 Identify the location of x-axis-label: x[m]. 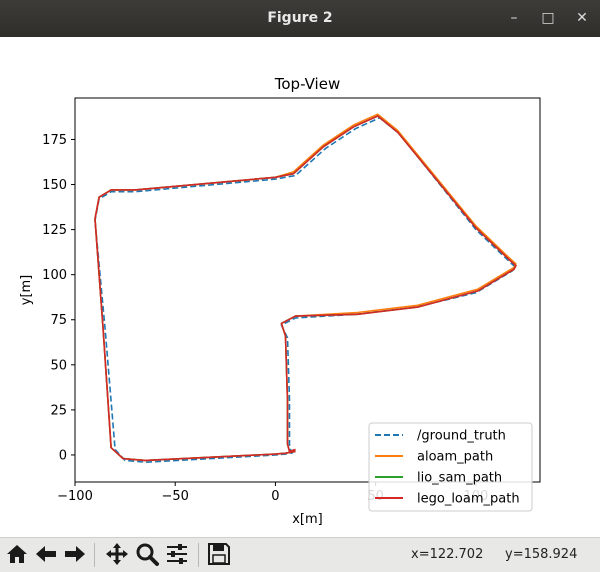
(307, 519).